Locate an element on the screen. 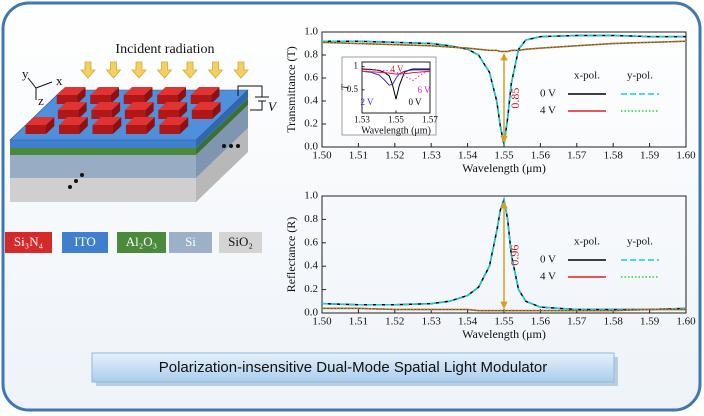  y-tick-label: 0.4 is located at coordinates (311, 266).